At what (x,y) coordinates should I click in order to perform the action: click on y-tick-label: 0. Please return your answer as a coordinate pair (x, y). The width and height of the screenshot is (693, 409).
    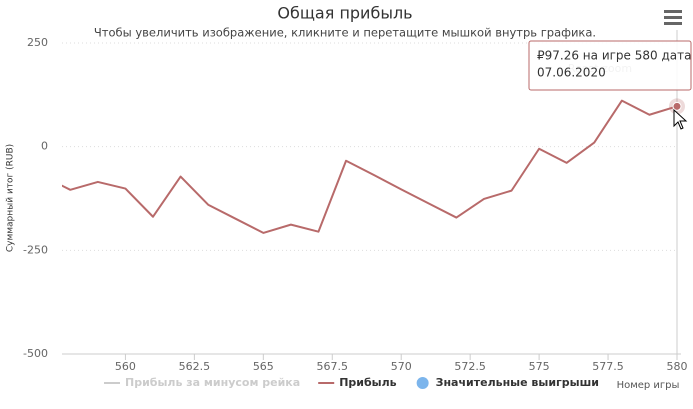
    Looking at the image, I should click on (44, 146).